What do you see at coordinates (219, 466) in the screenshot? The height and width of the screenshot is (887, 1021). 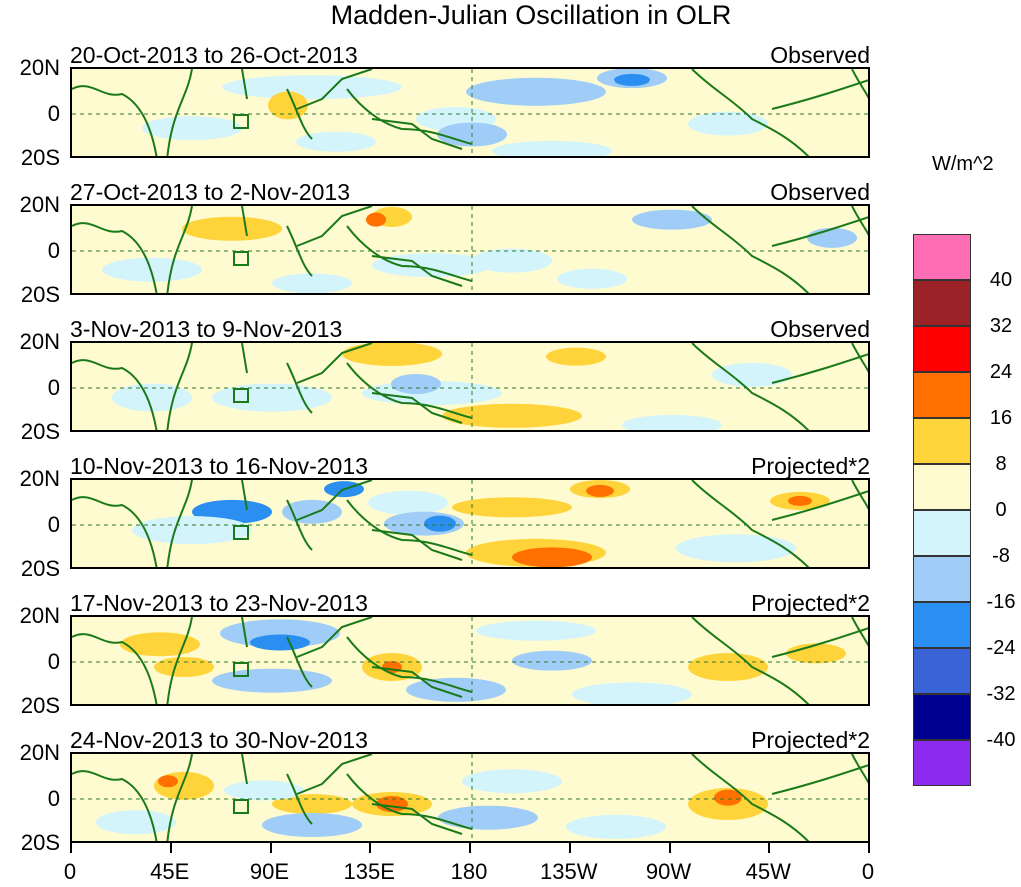 I see `panel-date-range: 10-Nov-2013 to 16-Nov-2013` at bounding box center [219, 466].